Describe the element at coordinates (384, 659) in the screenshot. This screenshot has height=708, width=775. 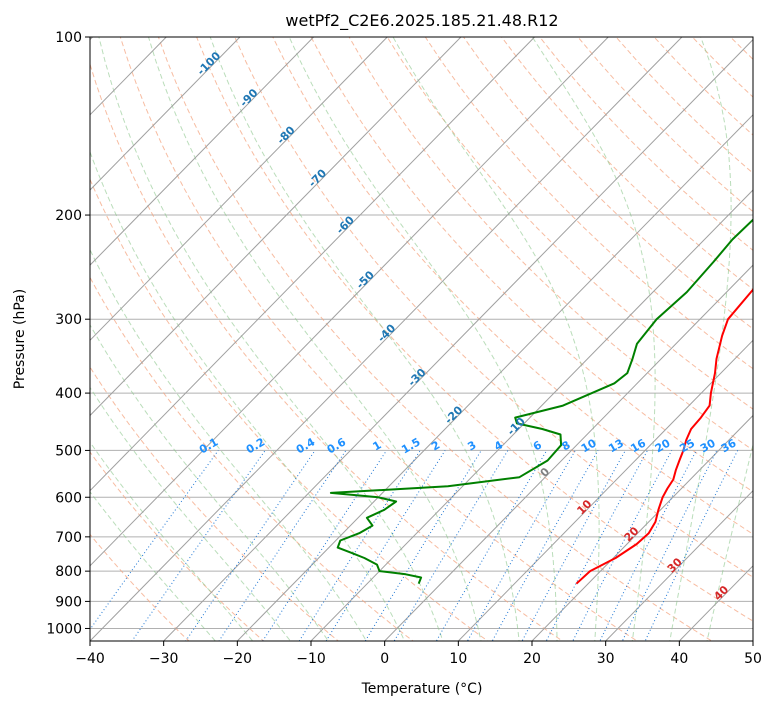
I see `x-tick-label: 0` at that location.